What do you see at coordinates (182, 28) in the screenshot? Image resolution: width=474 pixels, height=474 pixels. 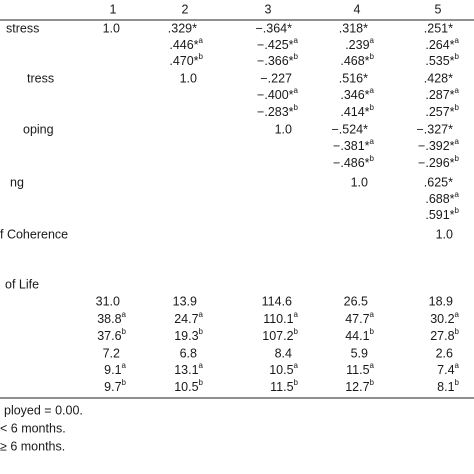 I see `cell: .329*` at bounding box center [182, 28].